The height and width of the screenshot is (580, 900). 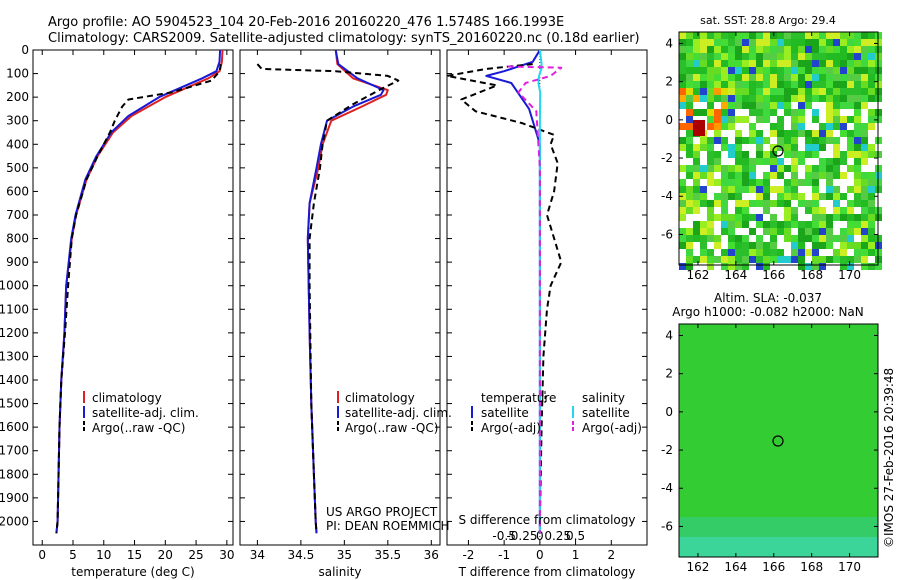 I want to click on map-x-tick-label: 170, so click(x=849, y=275).